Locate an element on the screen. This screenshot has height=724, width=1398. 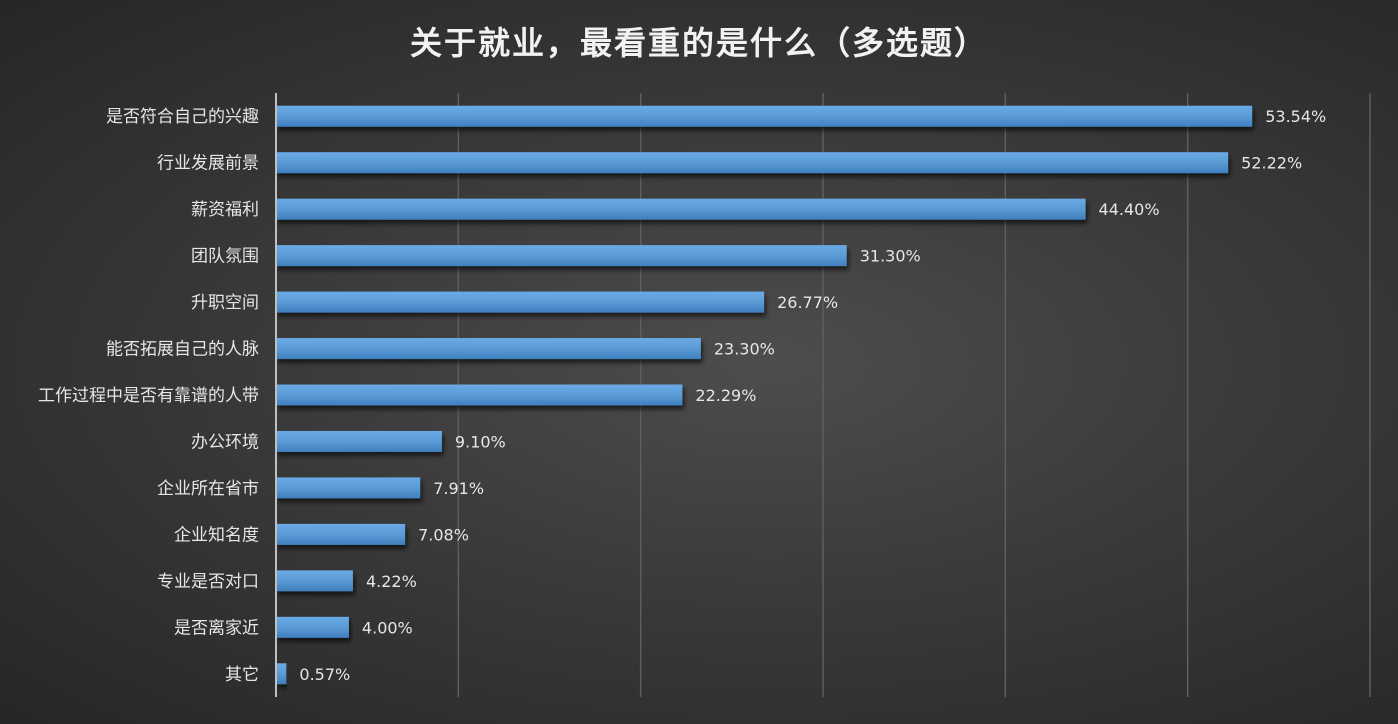
data-label: 44.40% is located at coordinates (1129, 209).